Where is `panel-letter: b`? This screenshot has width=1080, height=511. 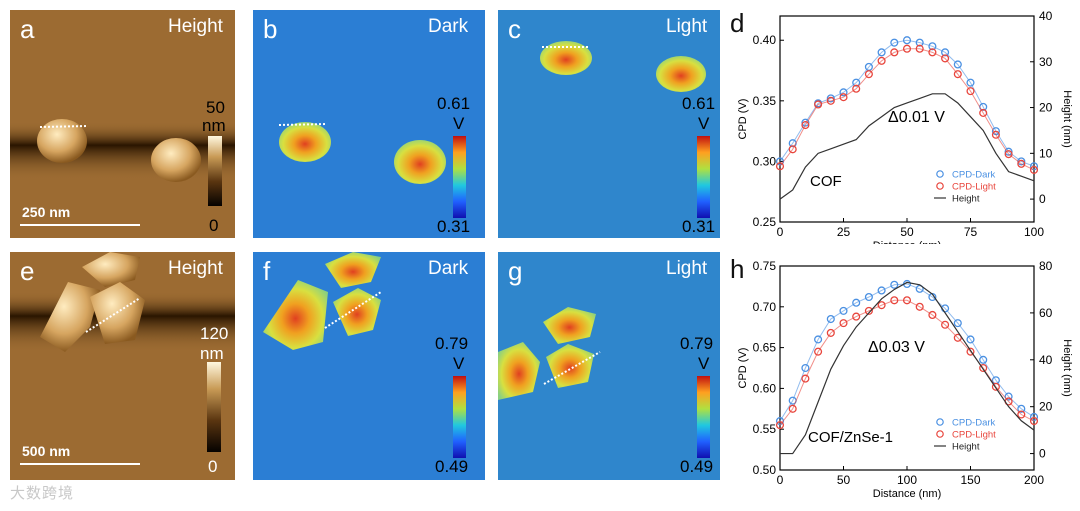
panel-letter: b is located at coordinates (270, 29).